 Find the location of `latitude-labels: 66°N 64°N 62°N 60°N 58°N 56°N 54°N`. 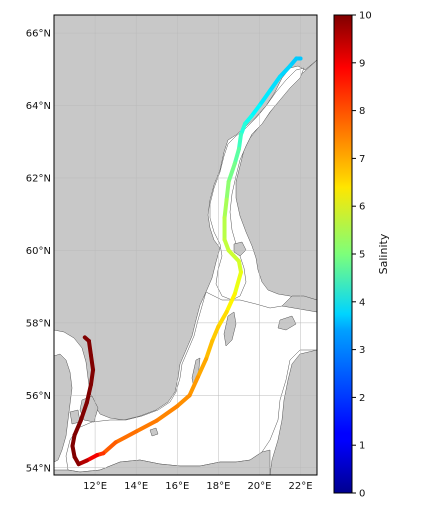

latitude-labels: 66°N 64°N 62°N 60°N 58°N 56°N 54°N is located at coordinates (38, 252).